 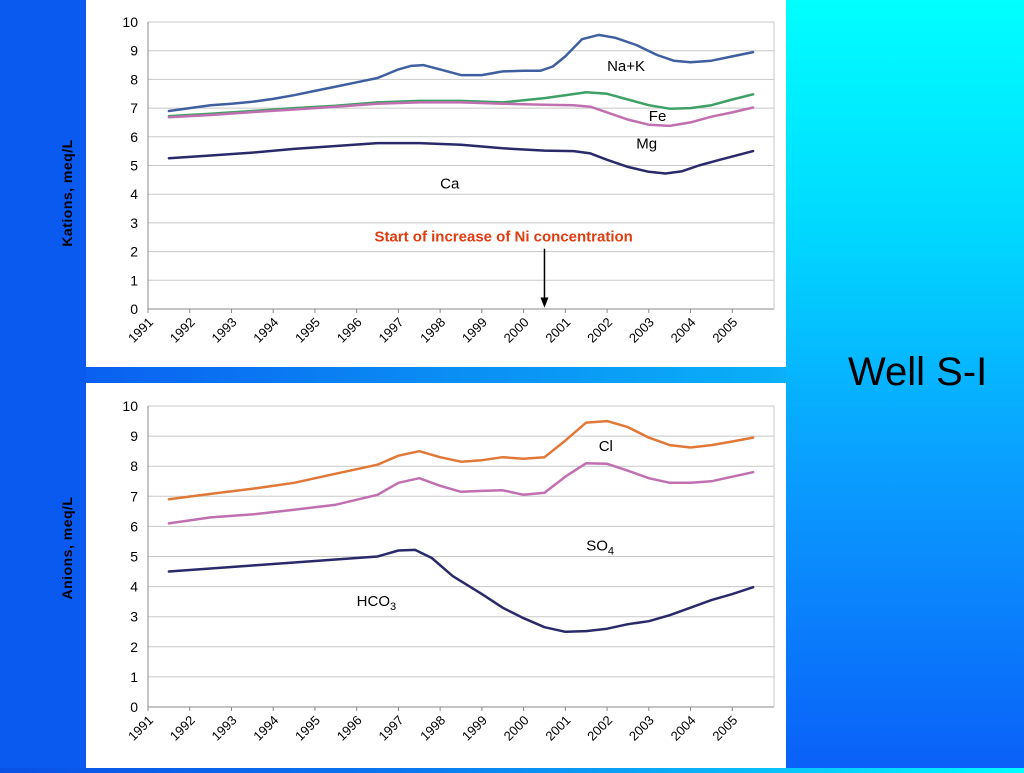 What do you see at coordinates (641, 330) in the screenshot?
I see `kations-x-tick-label: 2003` at bounding box center [641, 330].